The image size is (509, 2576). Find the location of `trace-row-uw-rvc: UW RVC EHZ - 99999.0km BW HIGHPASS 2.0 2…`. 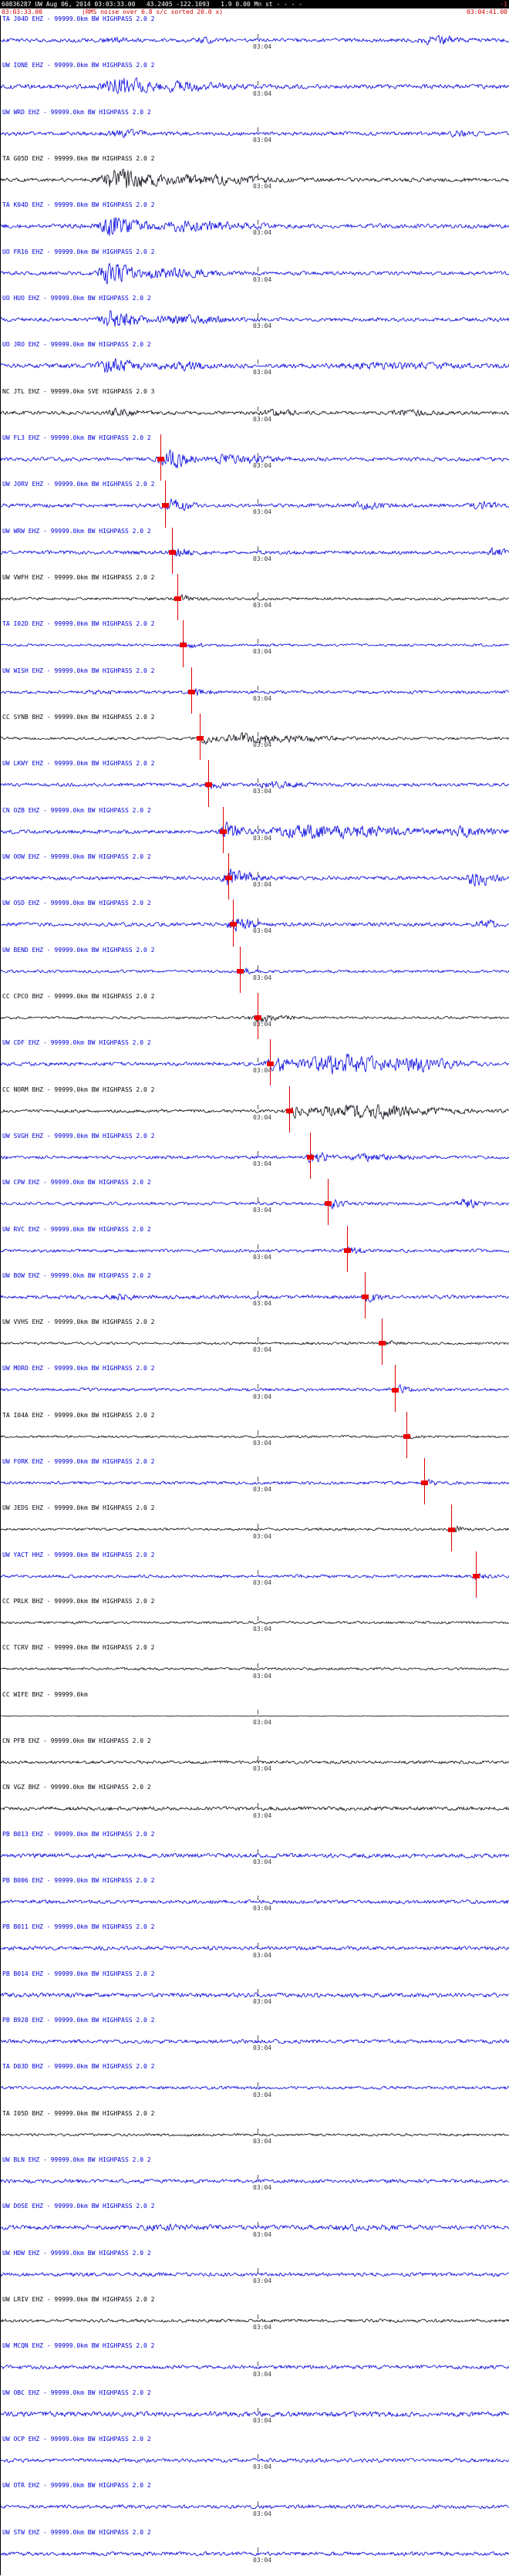

trace-row-uw-rvc: UW RVC EHZ - 99999.0km BW HIGHPASS 2.0 2… is located at coordinates (255, 1248).